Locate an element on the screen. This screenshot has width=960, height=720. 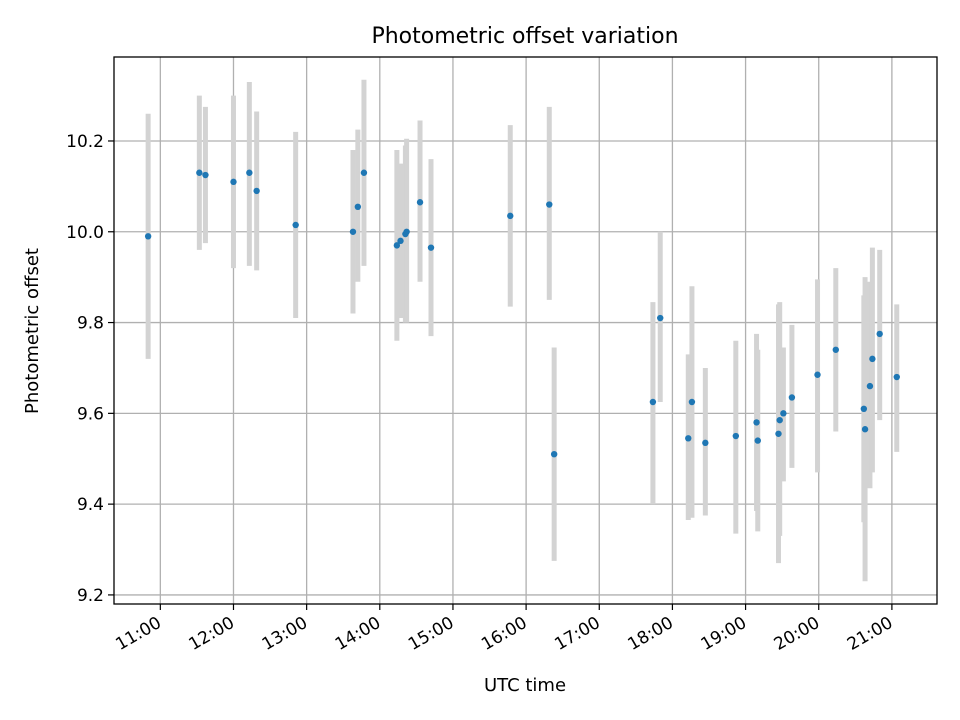
x-tick-label: 19:00 is located at coordinates (724, 634).